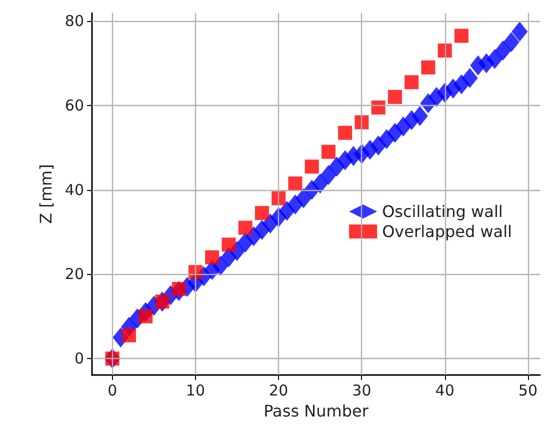  I want to click on x-tick-label: 20, so click(278, 391).